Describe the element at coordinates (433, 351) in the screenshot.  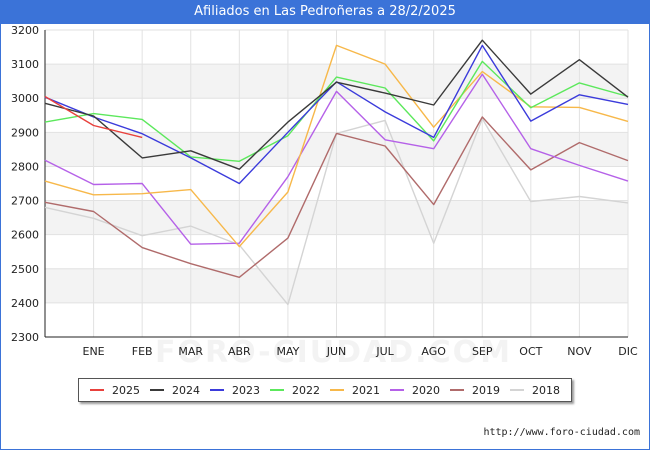
I see `x-tick-label: AGO` at that location.